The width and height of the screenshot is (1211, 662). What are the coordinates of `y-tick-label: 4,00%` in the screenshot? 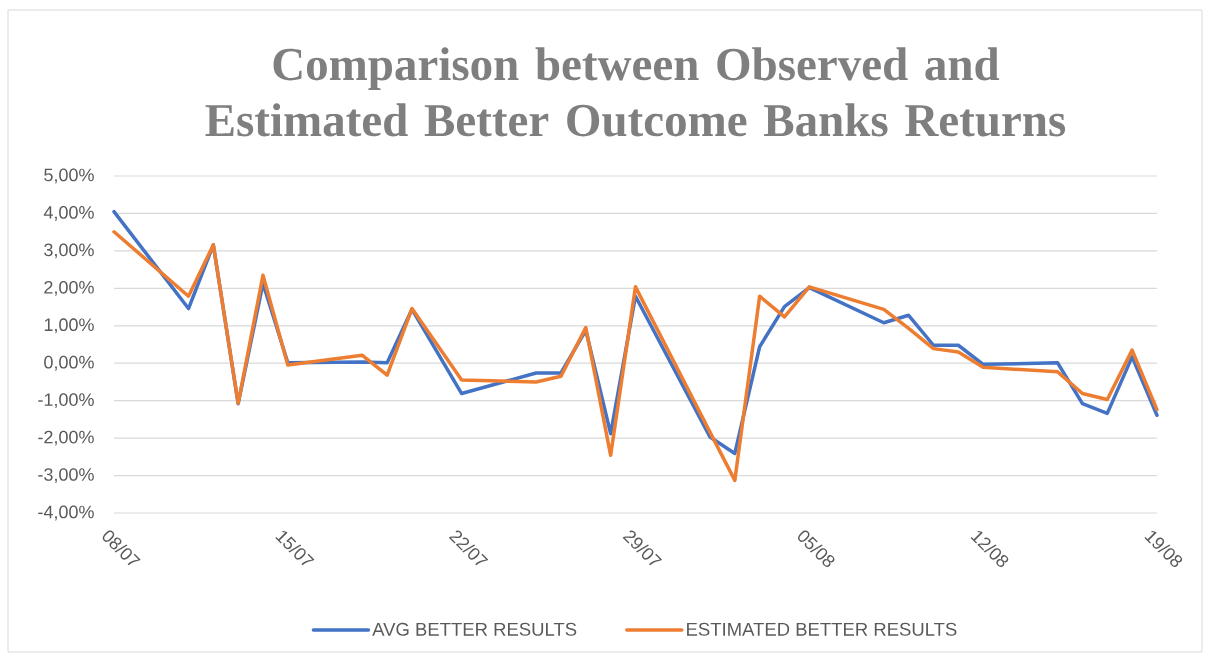 It's located at (68, 213).